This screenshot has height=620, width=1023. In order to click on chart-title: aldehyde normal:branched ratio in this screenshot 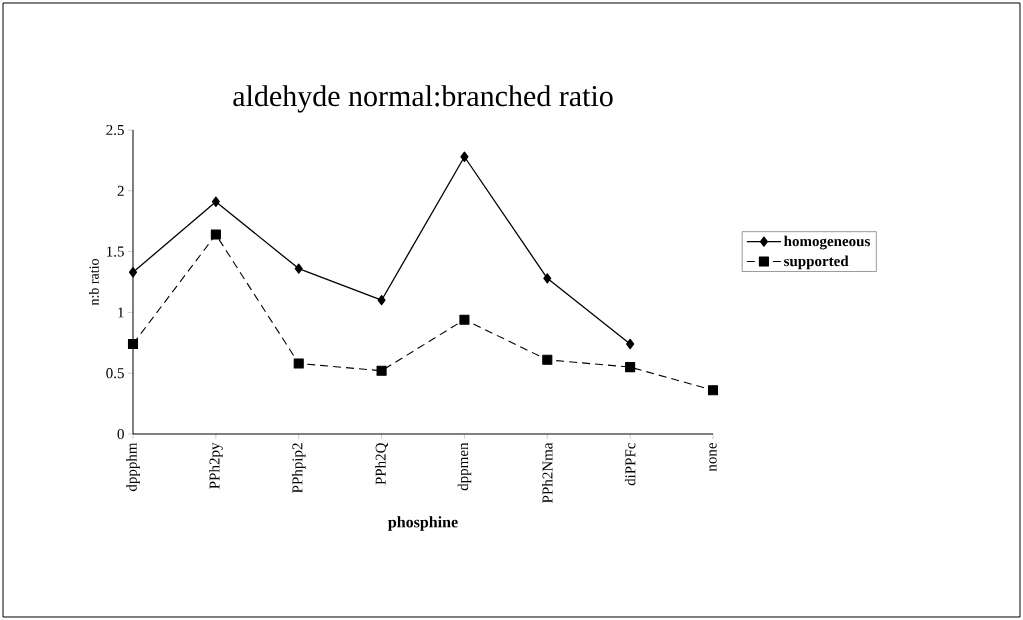, I will do `click(423, 99)`.